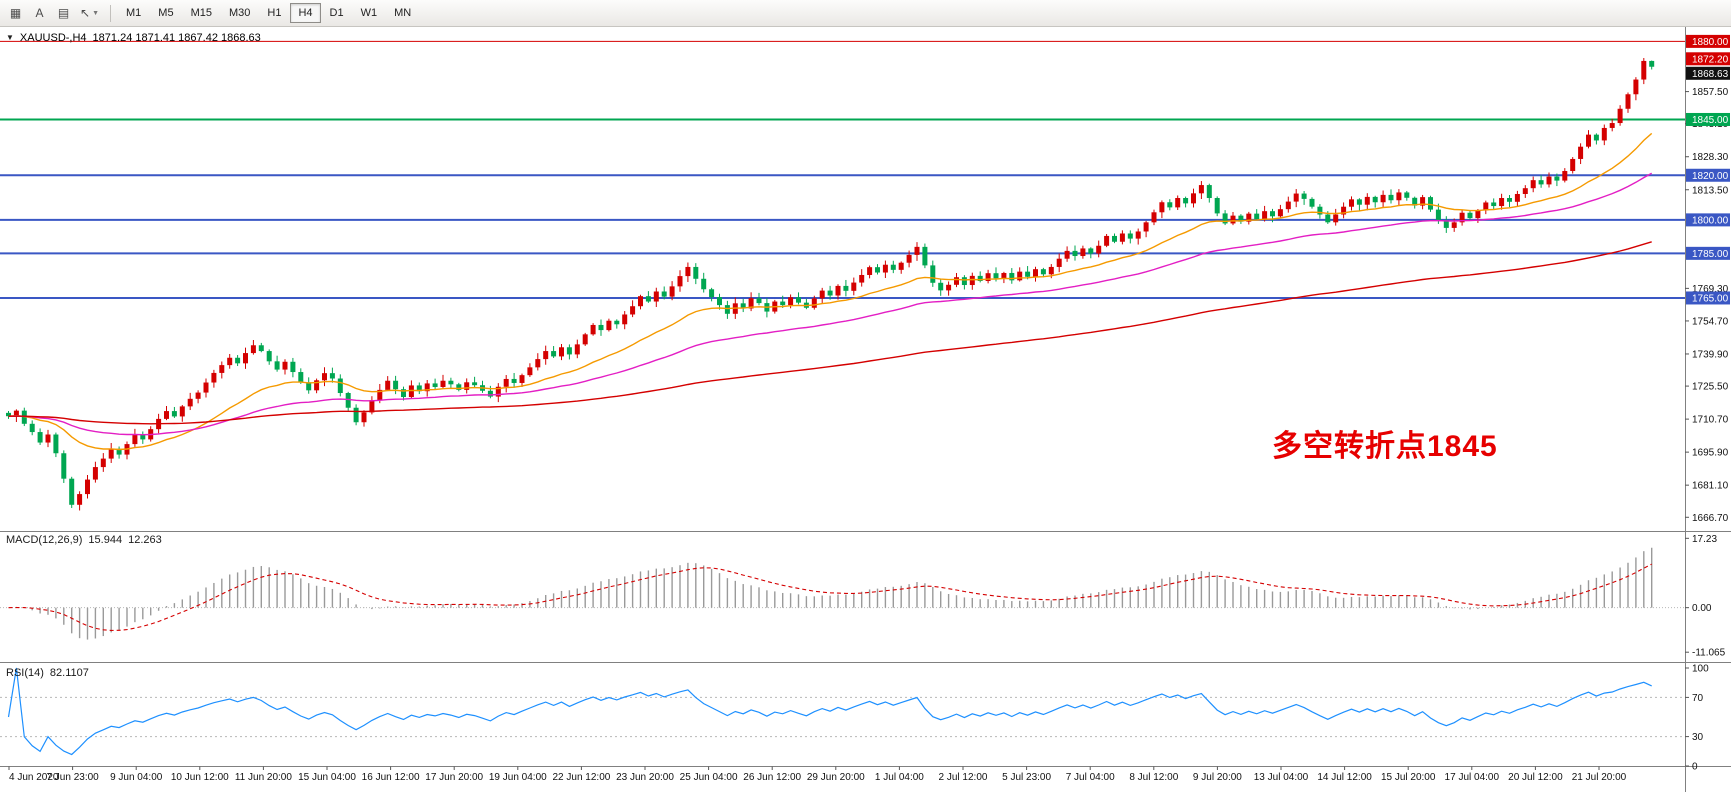 The width and height of the screenshot is (1731, 792). What do you see at coordinates (1710, 92) in the screenshot?
I see `svg-text: 1857.50` at bounding box center [1710, 92].